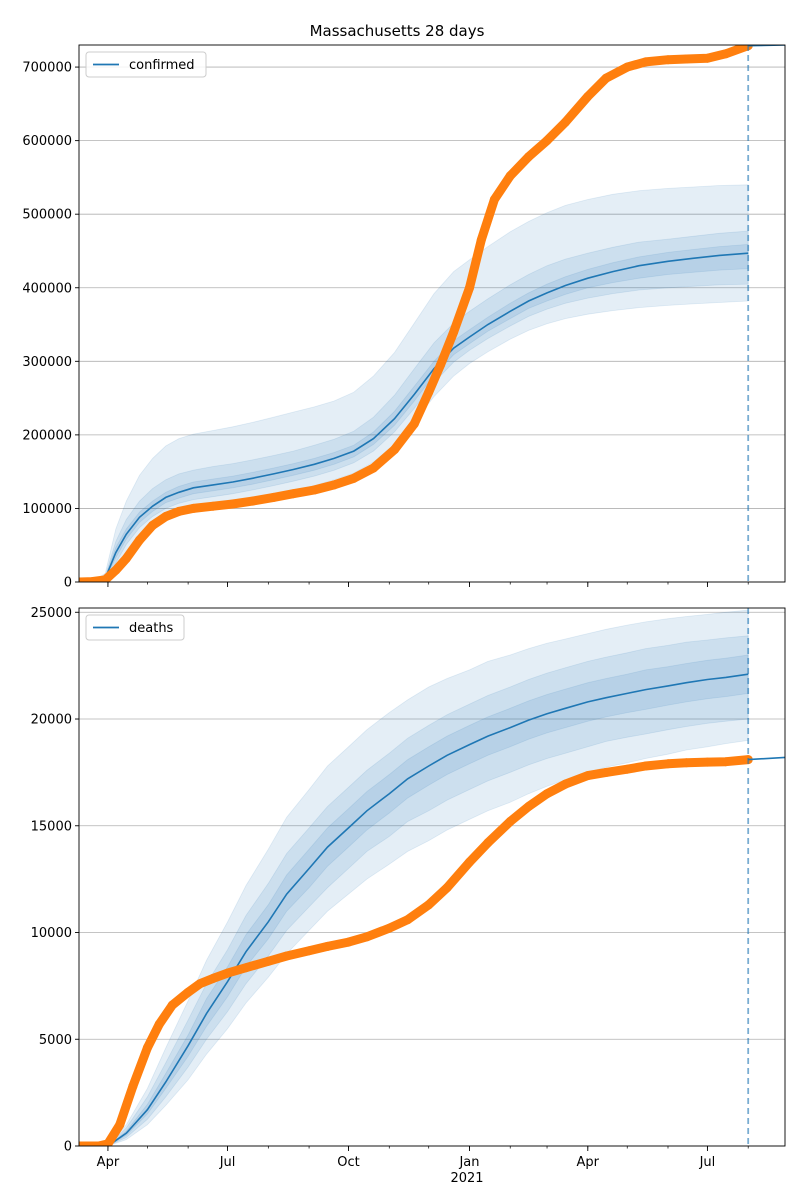  Describe the element at coordinates (397, 31) in the screenshot. I see `chart-title: Massachusetts 28 days` at that location.